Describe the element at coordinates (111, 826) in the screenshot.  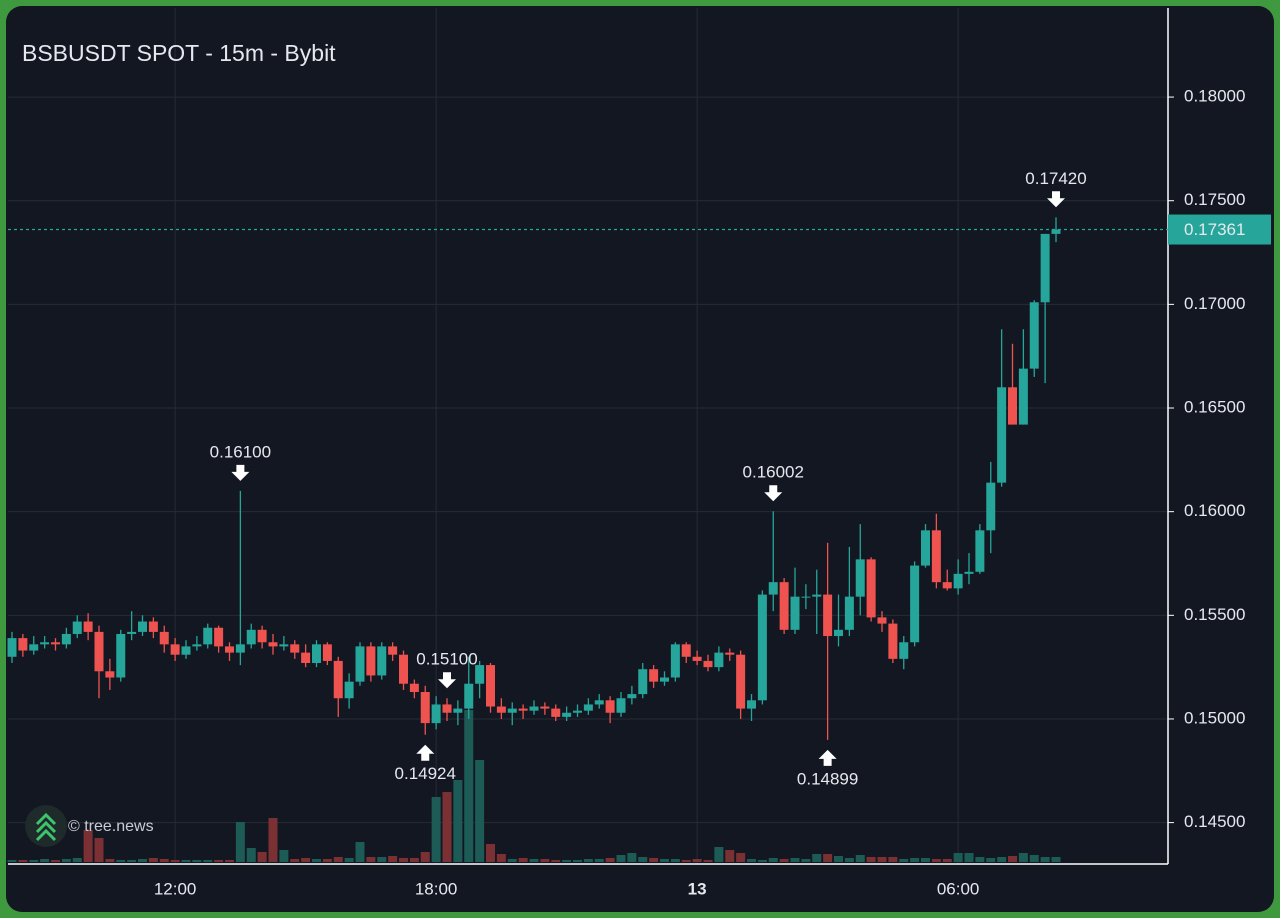
I see `watermark: © tree.news` at that location.